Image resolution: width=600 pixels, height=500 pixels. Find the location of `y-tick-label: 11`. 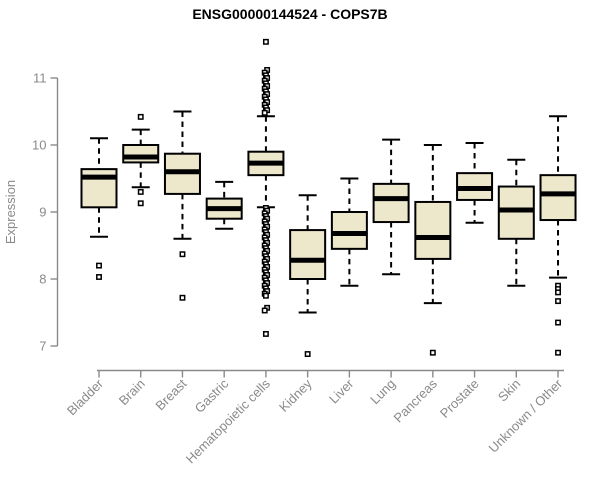

y-tick-label: 11 is located at coordinates (40, 78).